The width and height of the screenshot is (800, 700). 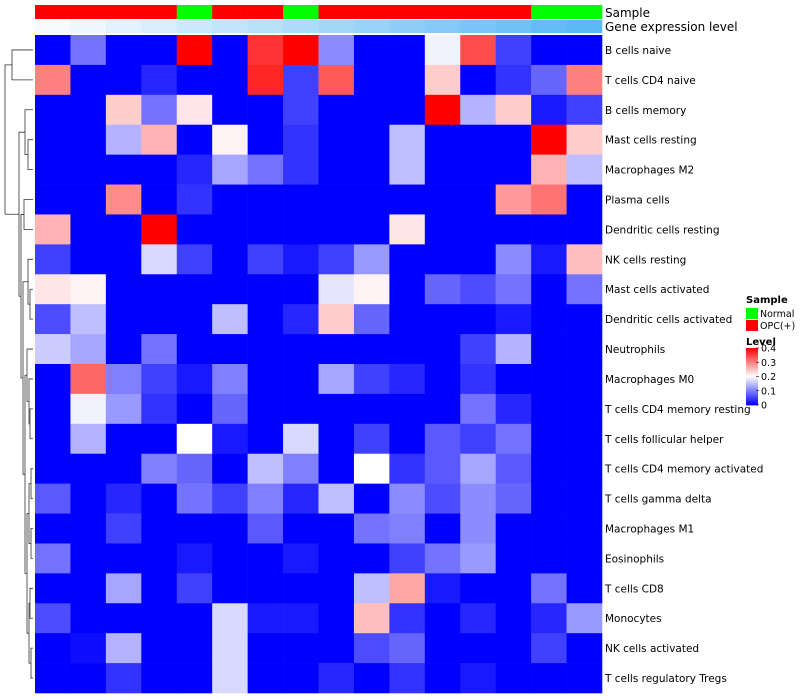 What do you see at coordinates (652, 649) in the screenshot?
I see `row-label: NK cells activated` at bounding box center [652, 649].